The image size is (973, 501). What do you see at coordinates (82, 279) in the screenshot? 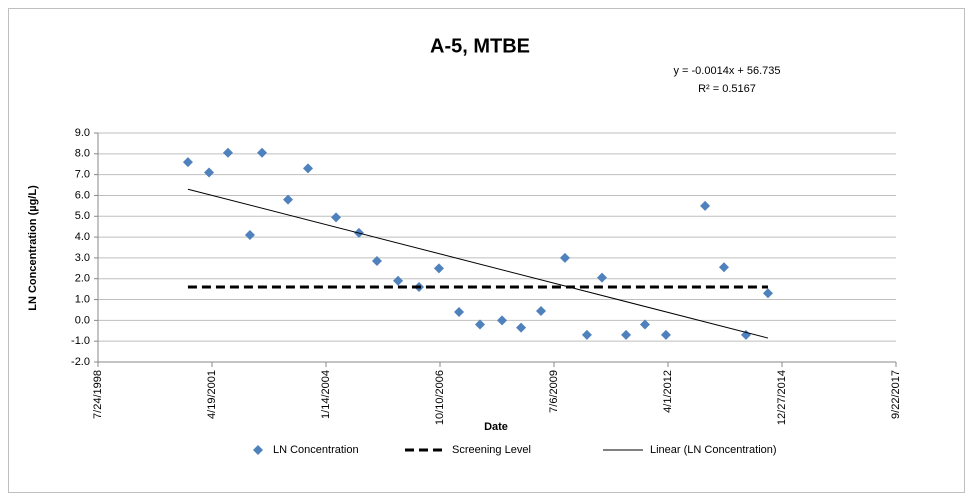
I see `y-tick-label: 2.0` at bounding box center [82, 279].